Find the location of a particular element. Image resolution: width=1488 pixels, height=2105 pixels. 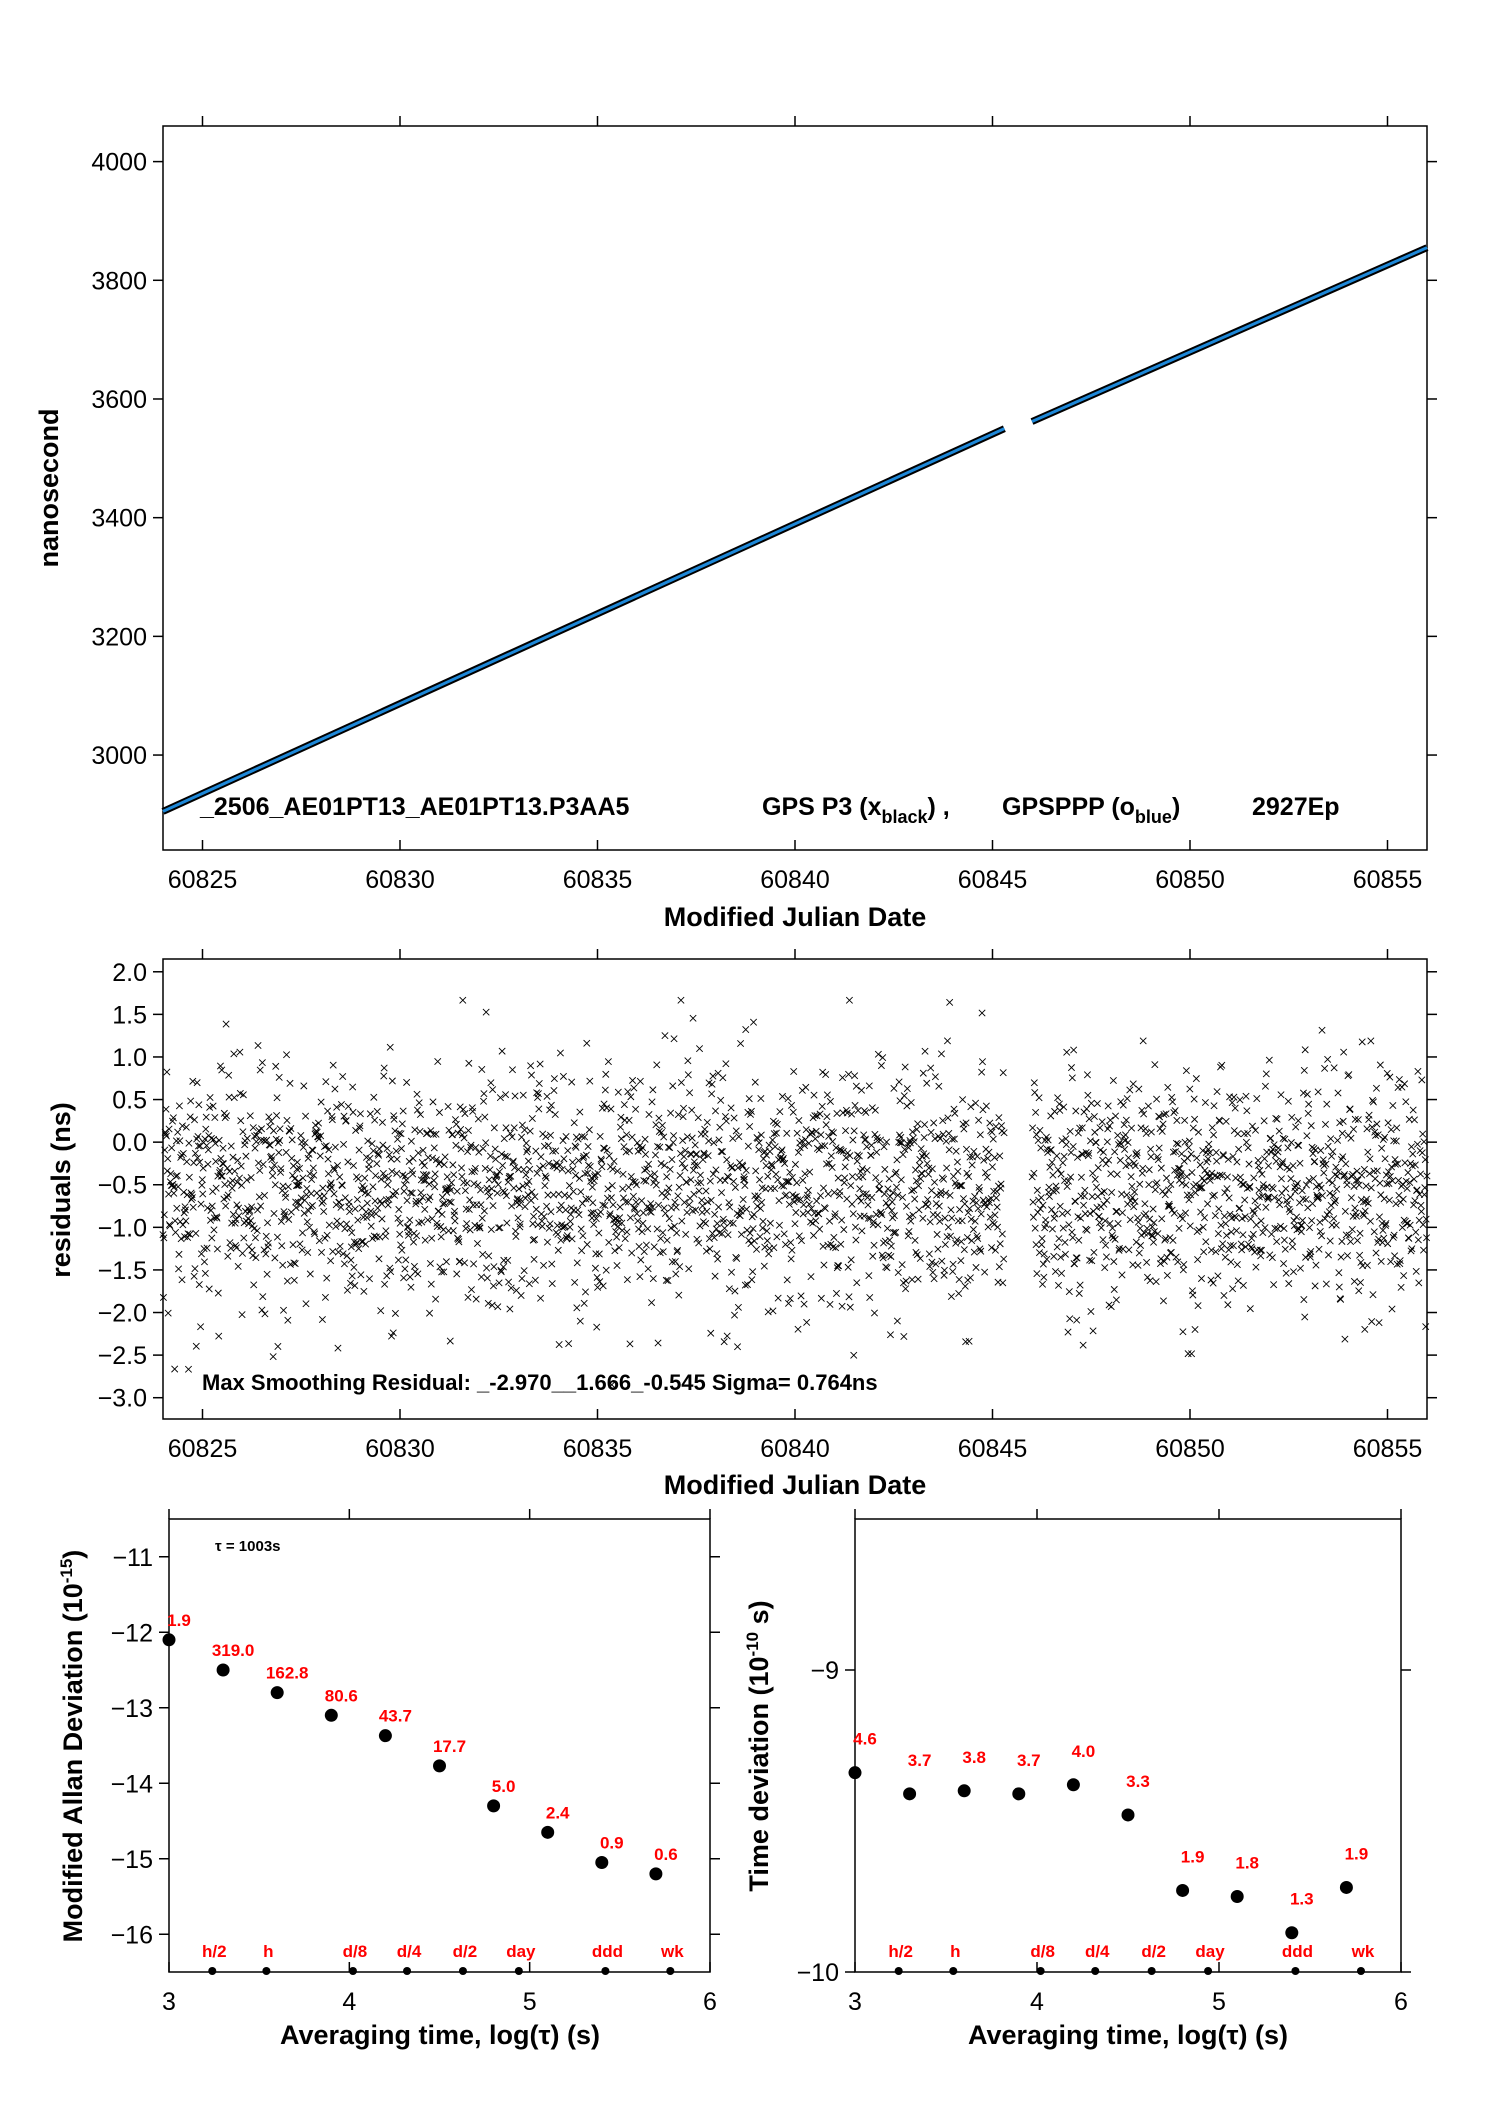

mdev-x-axis-title: Averaging time, log(τ) (s) is located at coordinates (440, 2035).